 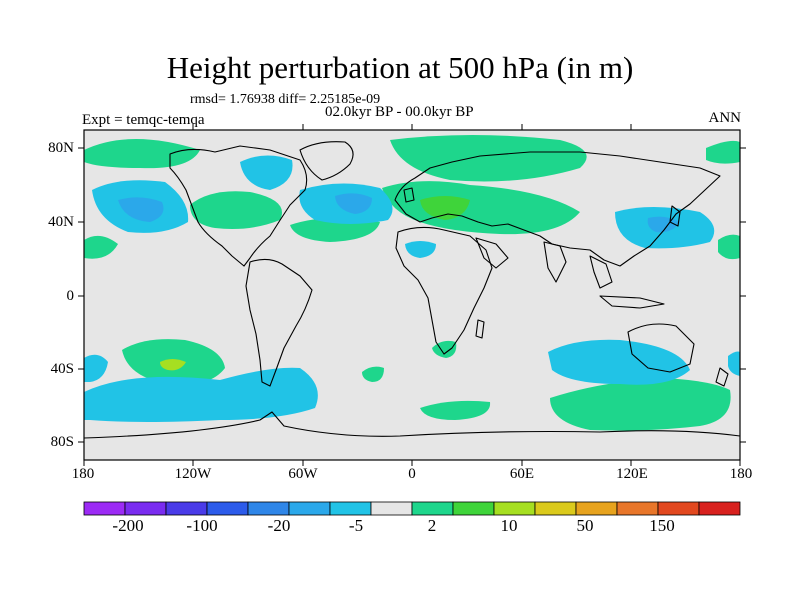 I want to click on coastline-greenland, so click(x=326, y=161).